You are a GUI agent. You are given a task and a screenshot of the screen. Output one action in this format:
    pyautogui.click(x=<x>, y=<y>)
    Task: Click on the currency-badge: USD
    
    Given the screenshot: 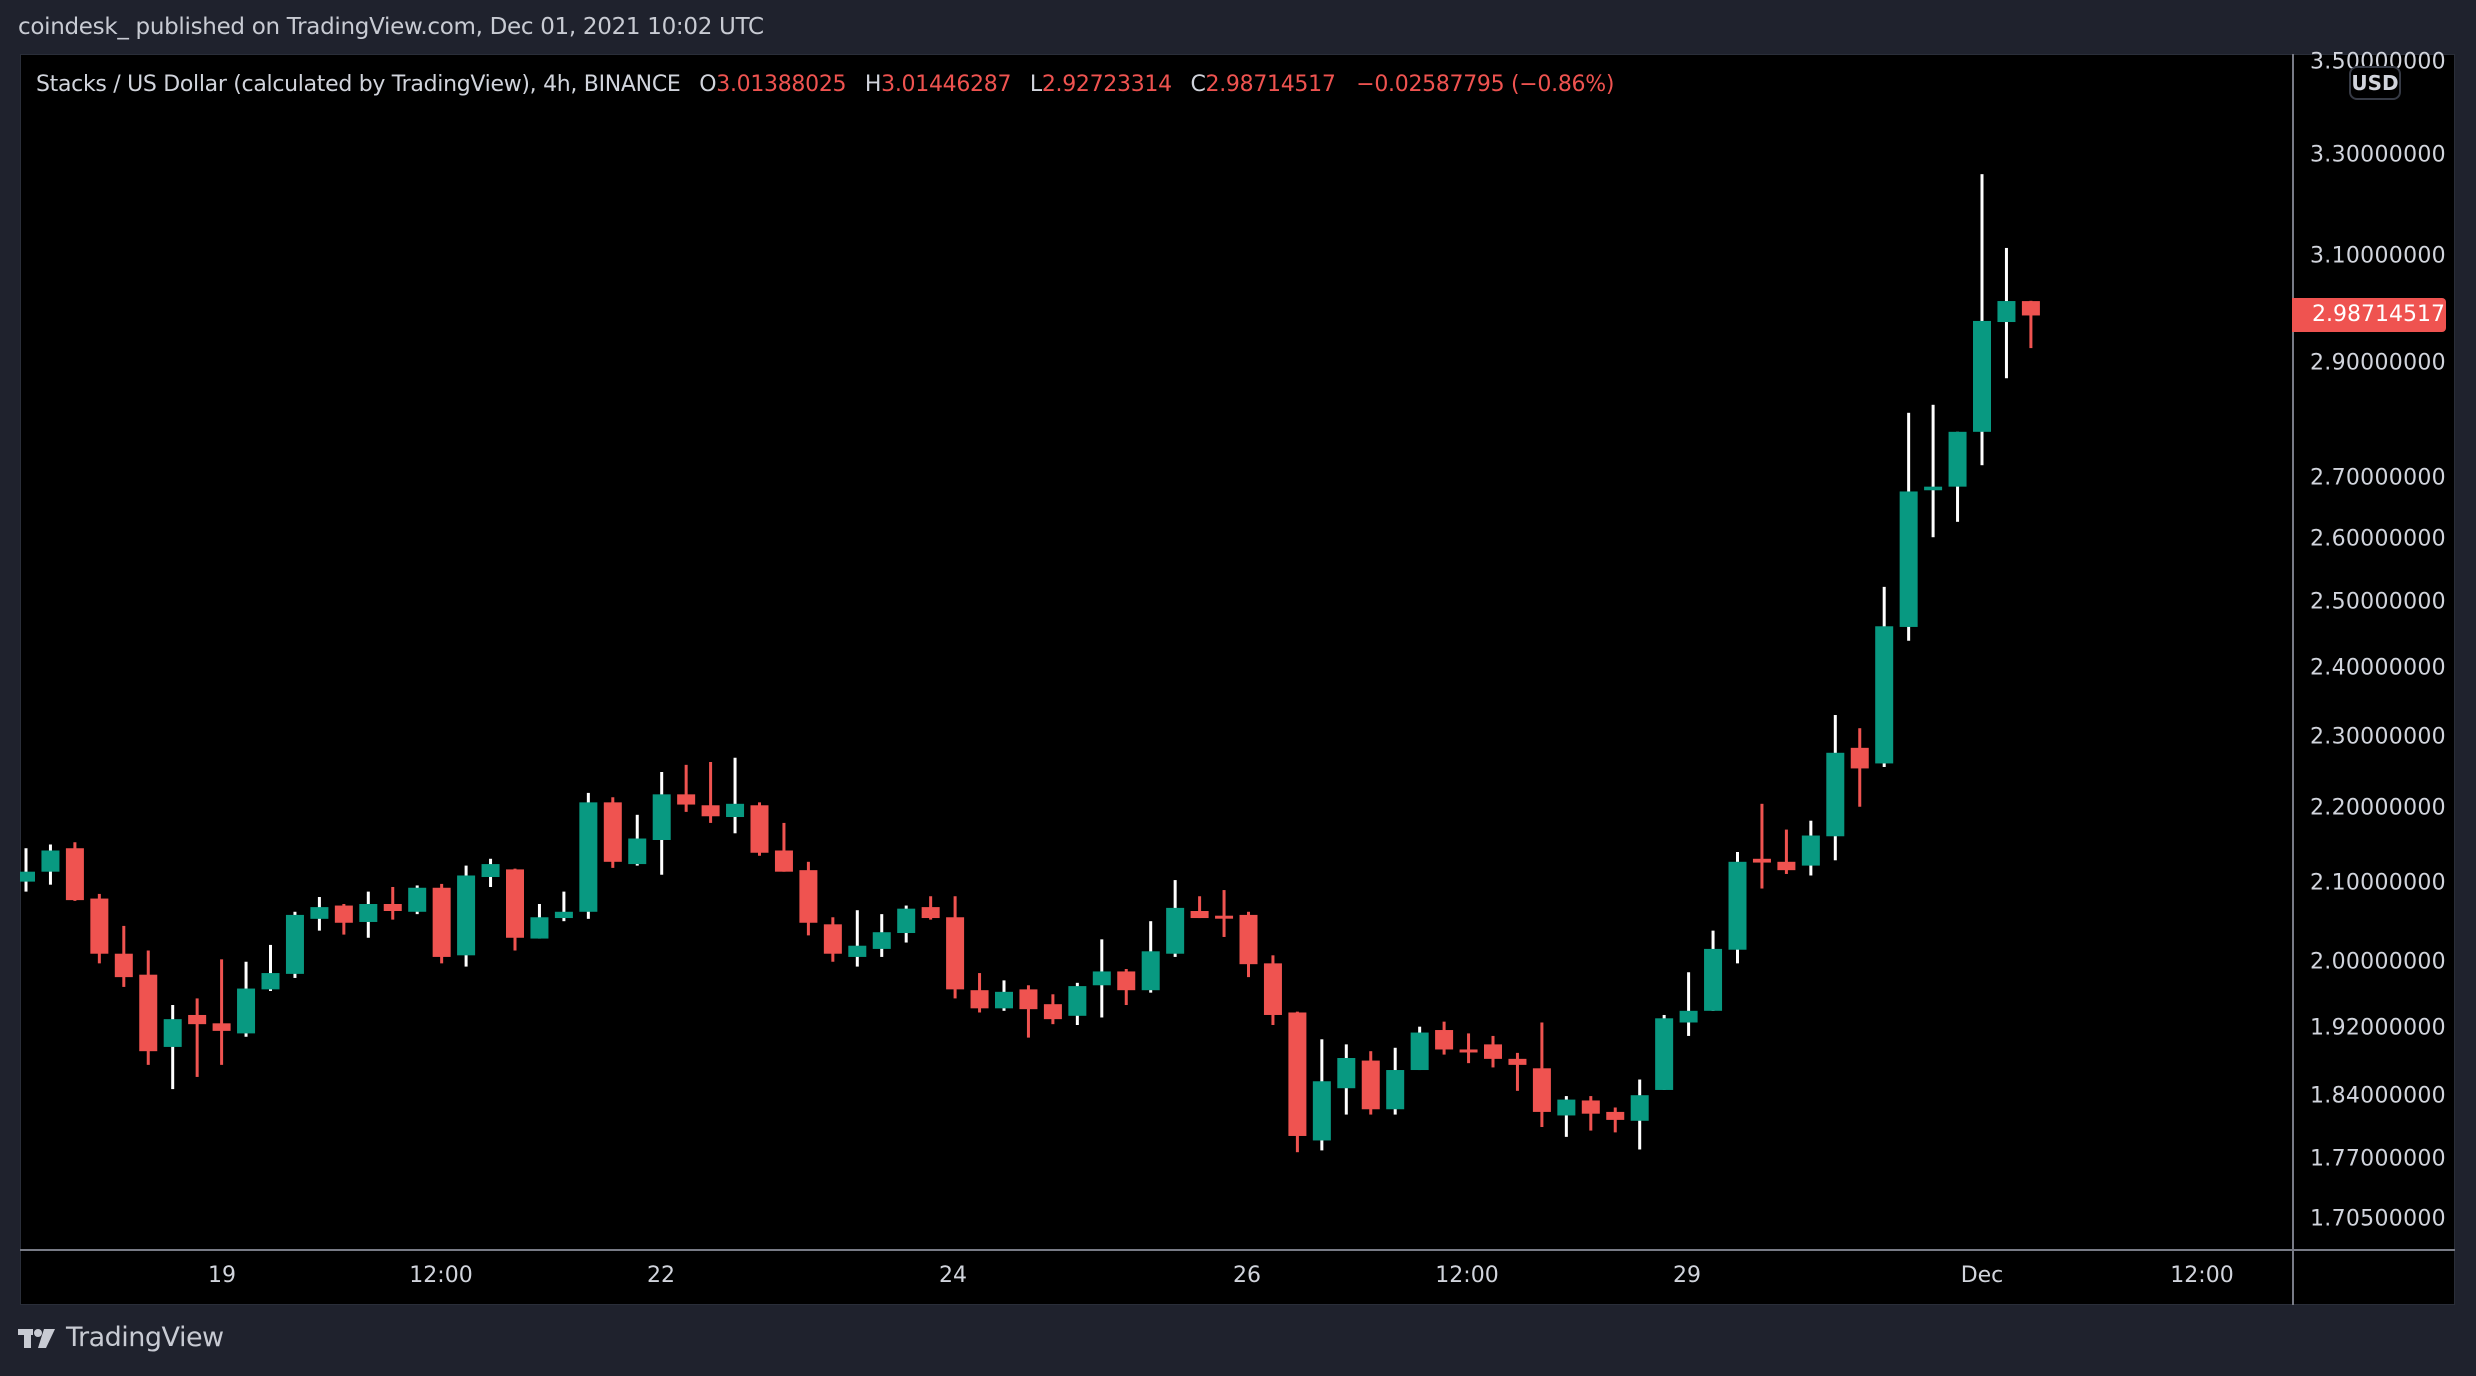 What is the action you would take?
    pyautogui.click(x=2375, y=83)
    